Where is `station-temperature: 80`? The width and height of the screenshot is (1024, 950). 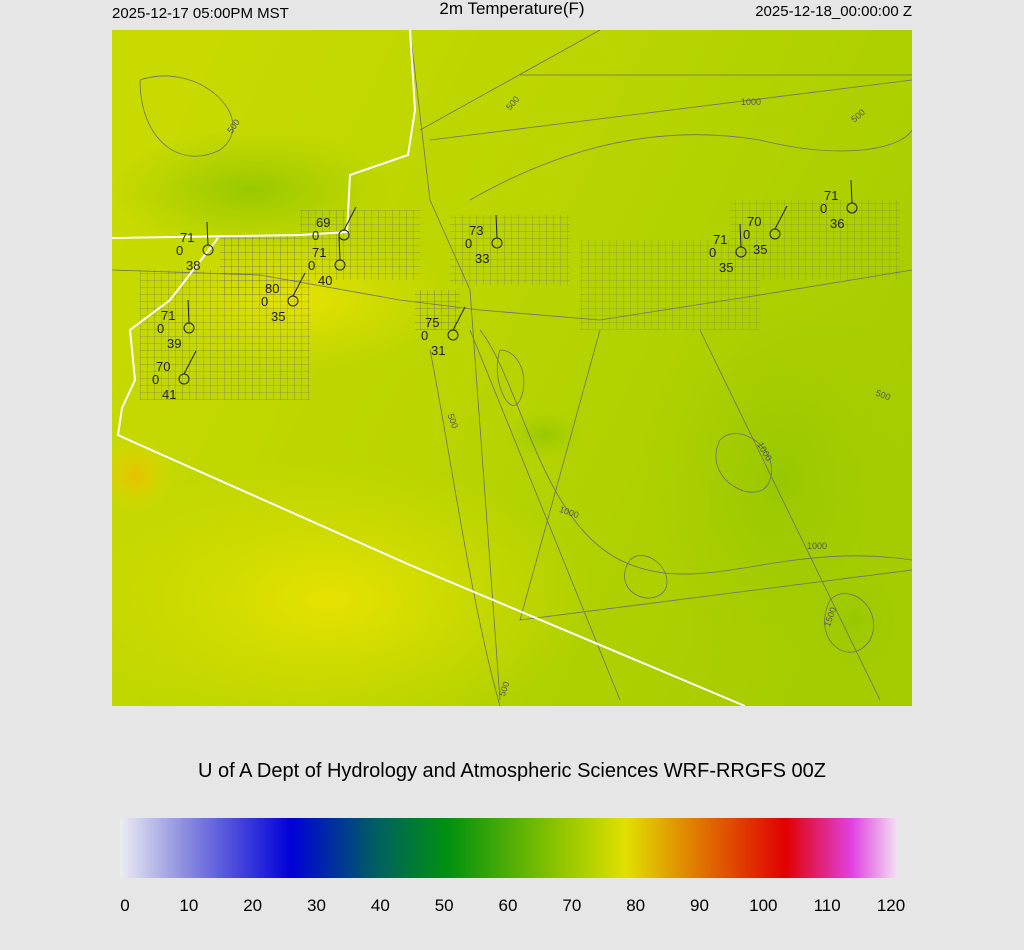
station-temperature: 80 is located at coordinates (272, 288).